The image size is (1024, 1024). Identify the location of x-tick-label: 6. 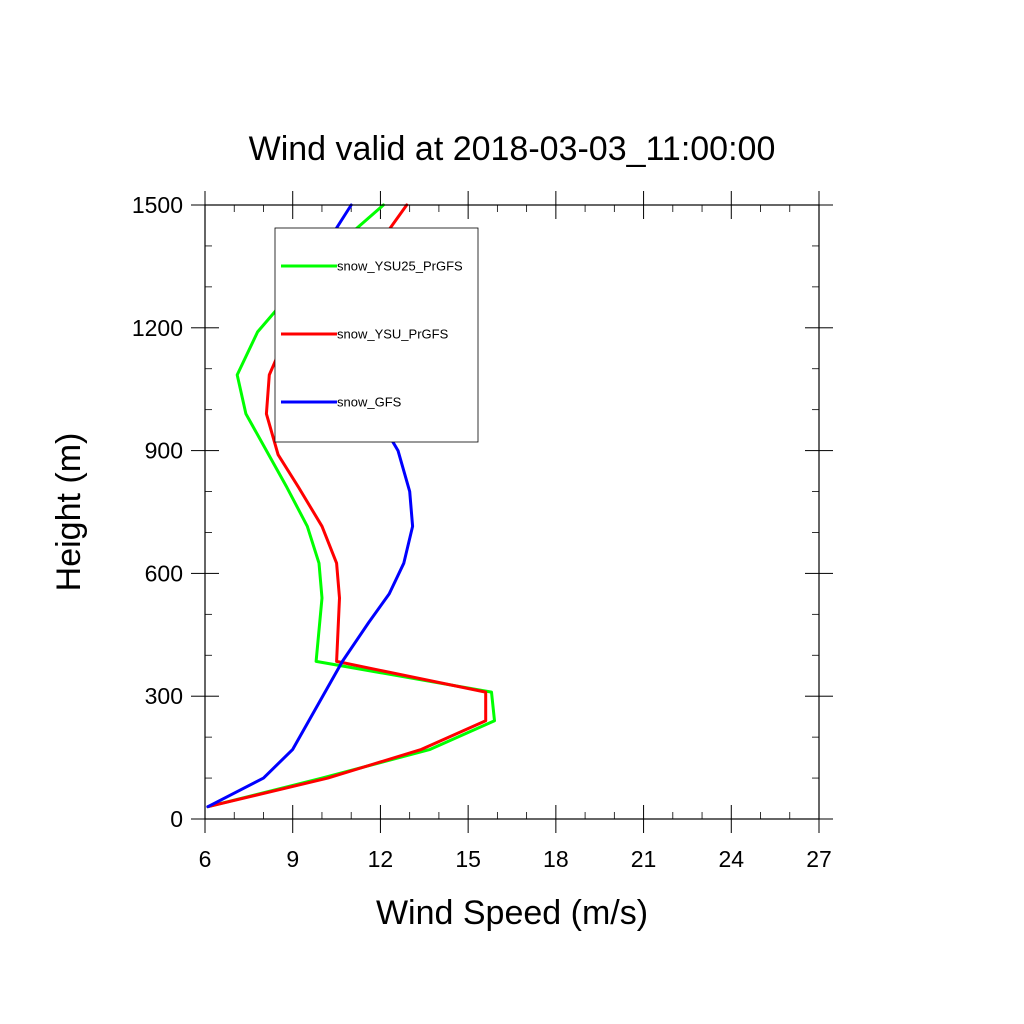
(205, 859).